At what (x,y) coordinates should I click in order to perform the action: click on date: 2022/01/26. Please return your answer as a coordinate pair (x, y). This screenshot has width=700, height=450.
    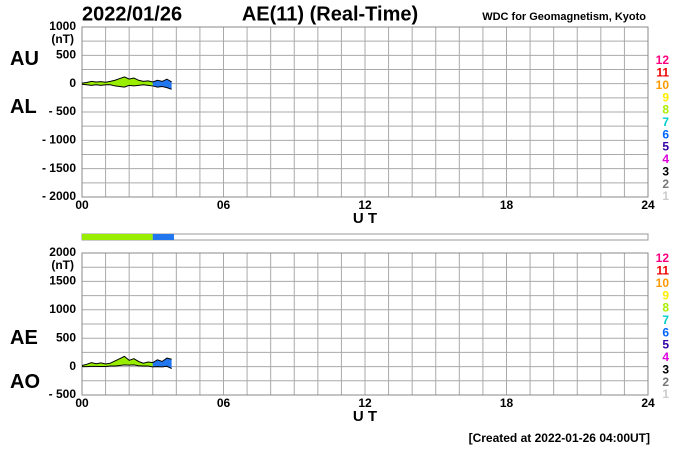
    Looking at the image, I should click on (132, 14).